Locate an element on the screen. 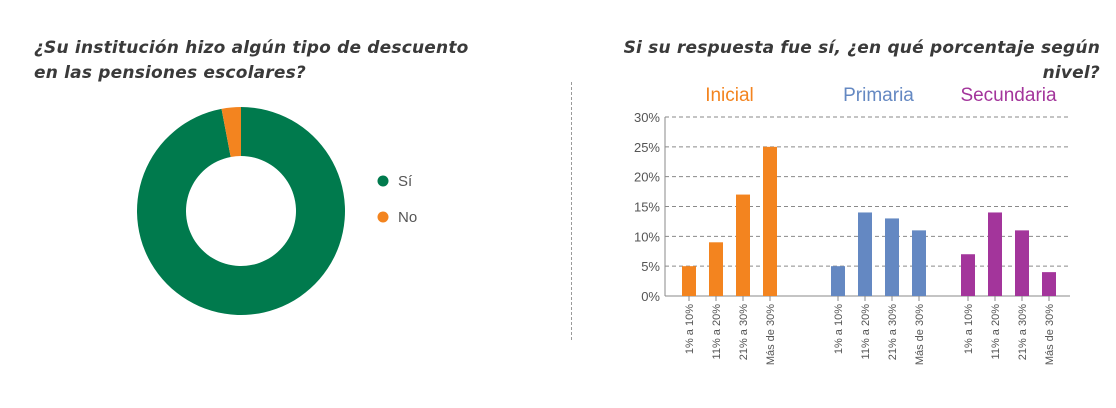 Image resolution: width=1116 pixels, height=408 pixels. pie-title-line-2: en las pensiones escolares? is located at coordinates (170, 73).